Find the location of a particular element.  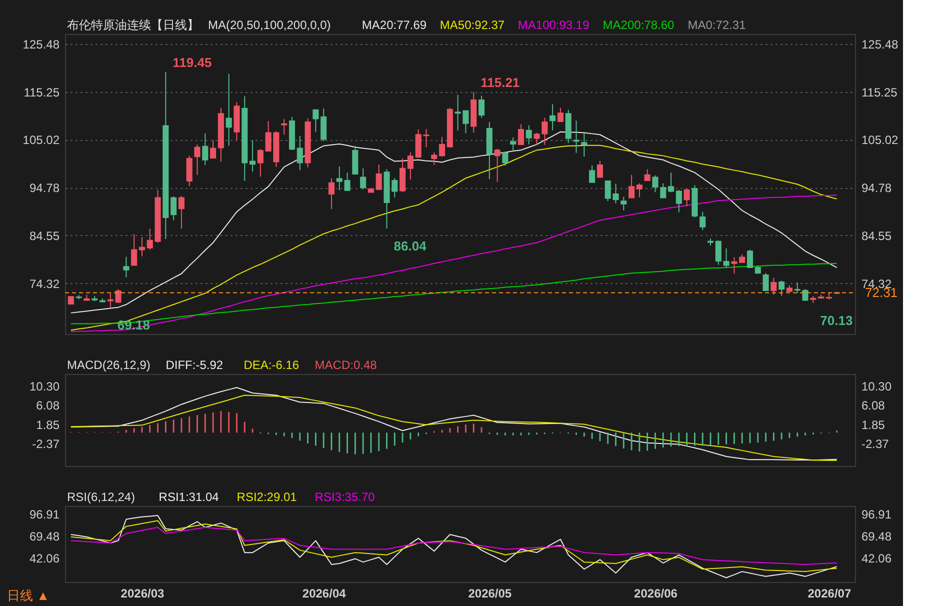

y-tick-label: 74.32 is located at coordinates (44, 283).